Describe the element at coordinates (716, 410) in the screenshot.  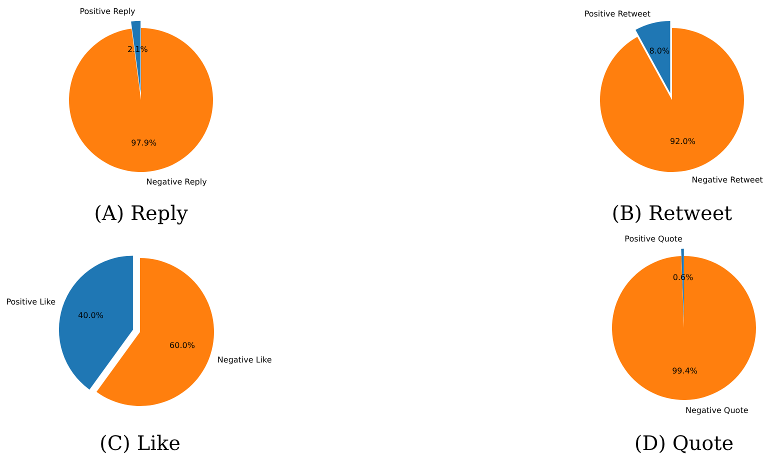
I see `slice-label: Negative Quote` at that location.